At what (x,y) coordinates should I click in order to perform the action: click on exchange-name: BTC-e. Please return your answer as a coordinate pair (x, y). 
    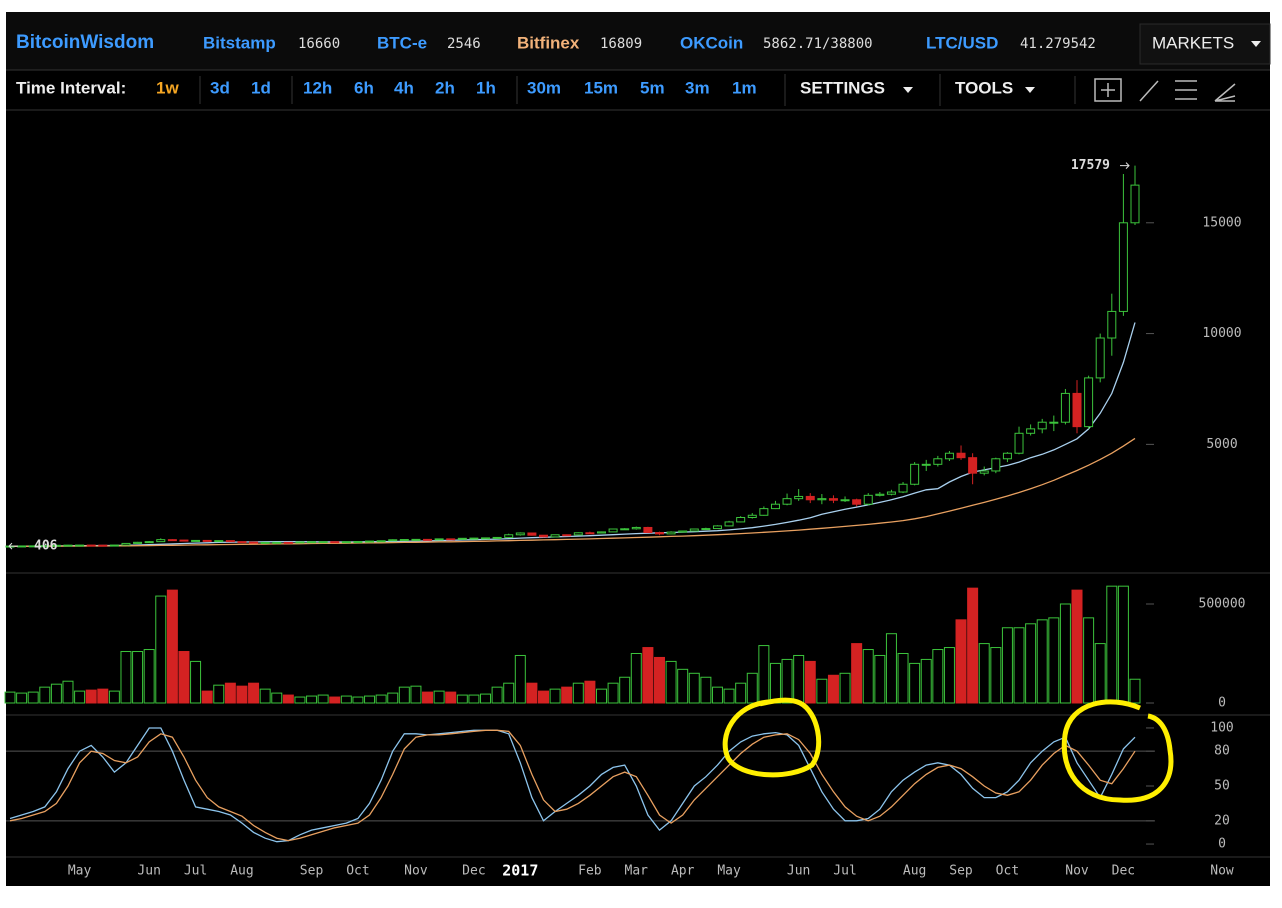
    Looking at the image, I should click on (402, 42).